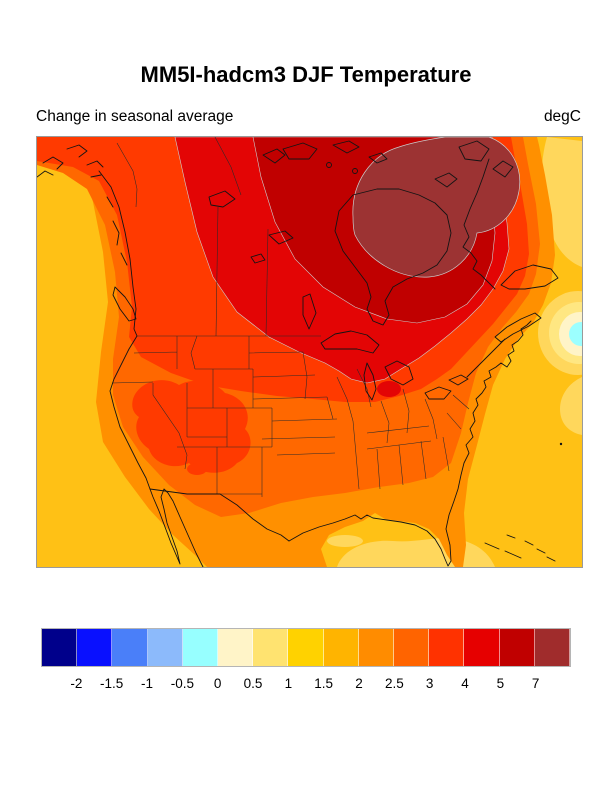 The height and width of the screenshot is (792, 612). Describe the element at coordinates (446, 180) in the screenshot. I see `southampton-island` at that location.